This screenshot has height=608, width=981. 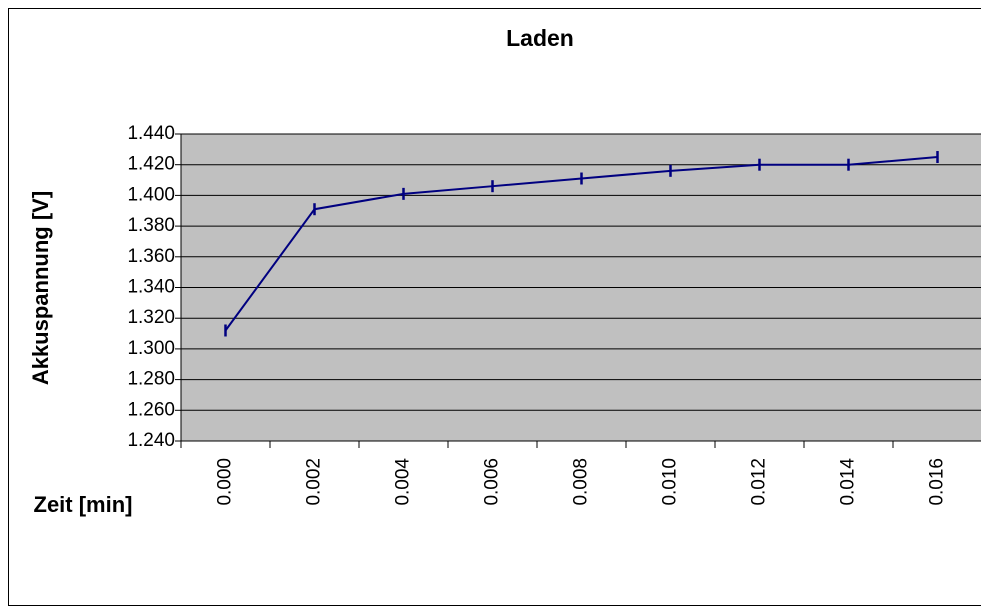 I want to click on y-tick-label: 1.400, so click(x=151, y=194).